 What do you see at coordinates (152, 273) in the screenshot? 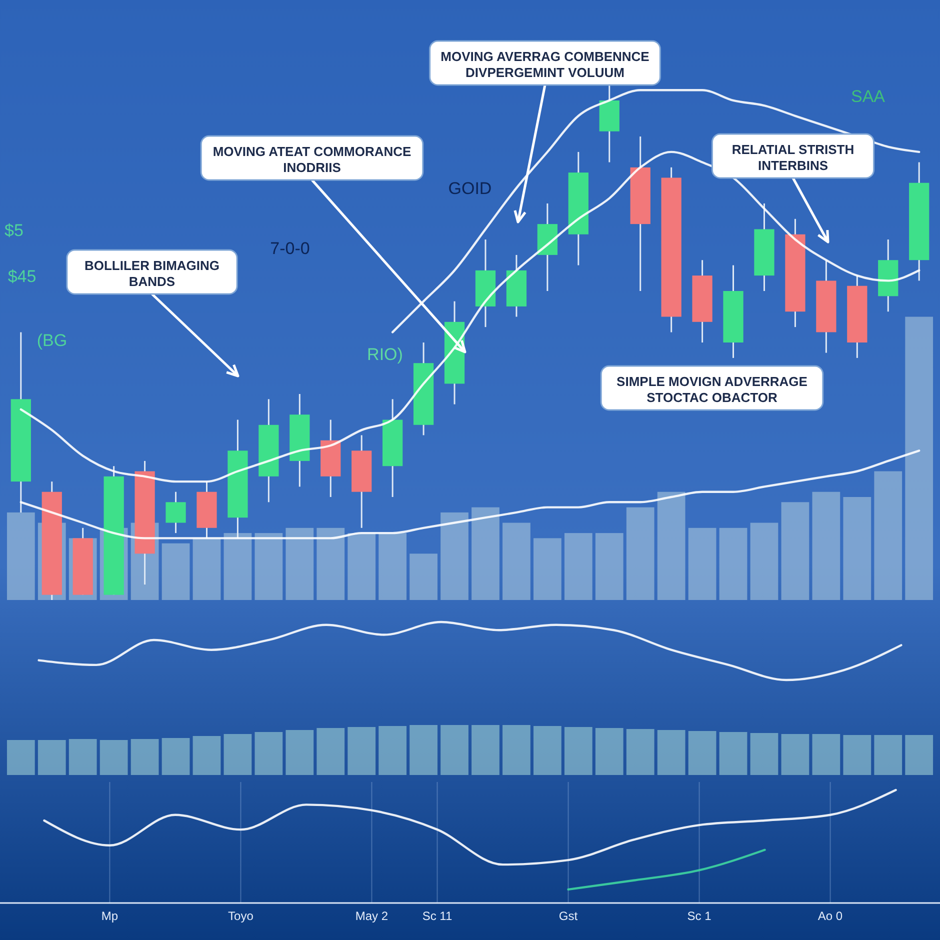
I see `annotation: BOLLILER BIMAGING BANDS` at bounding box center [152, 273].